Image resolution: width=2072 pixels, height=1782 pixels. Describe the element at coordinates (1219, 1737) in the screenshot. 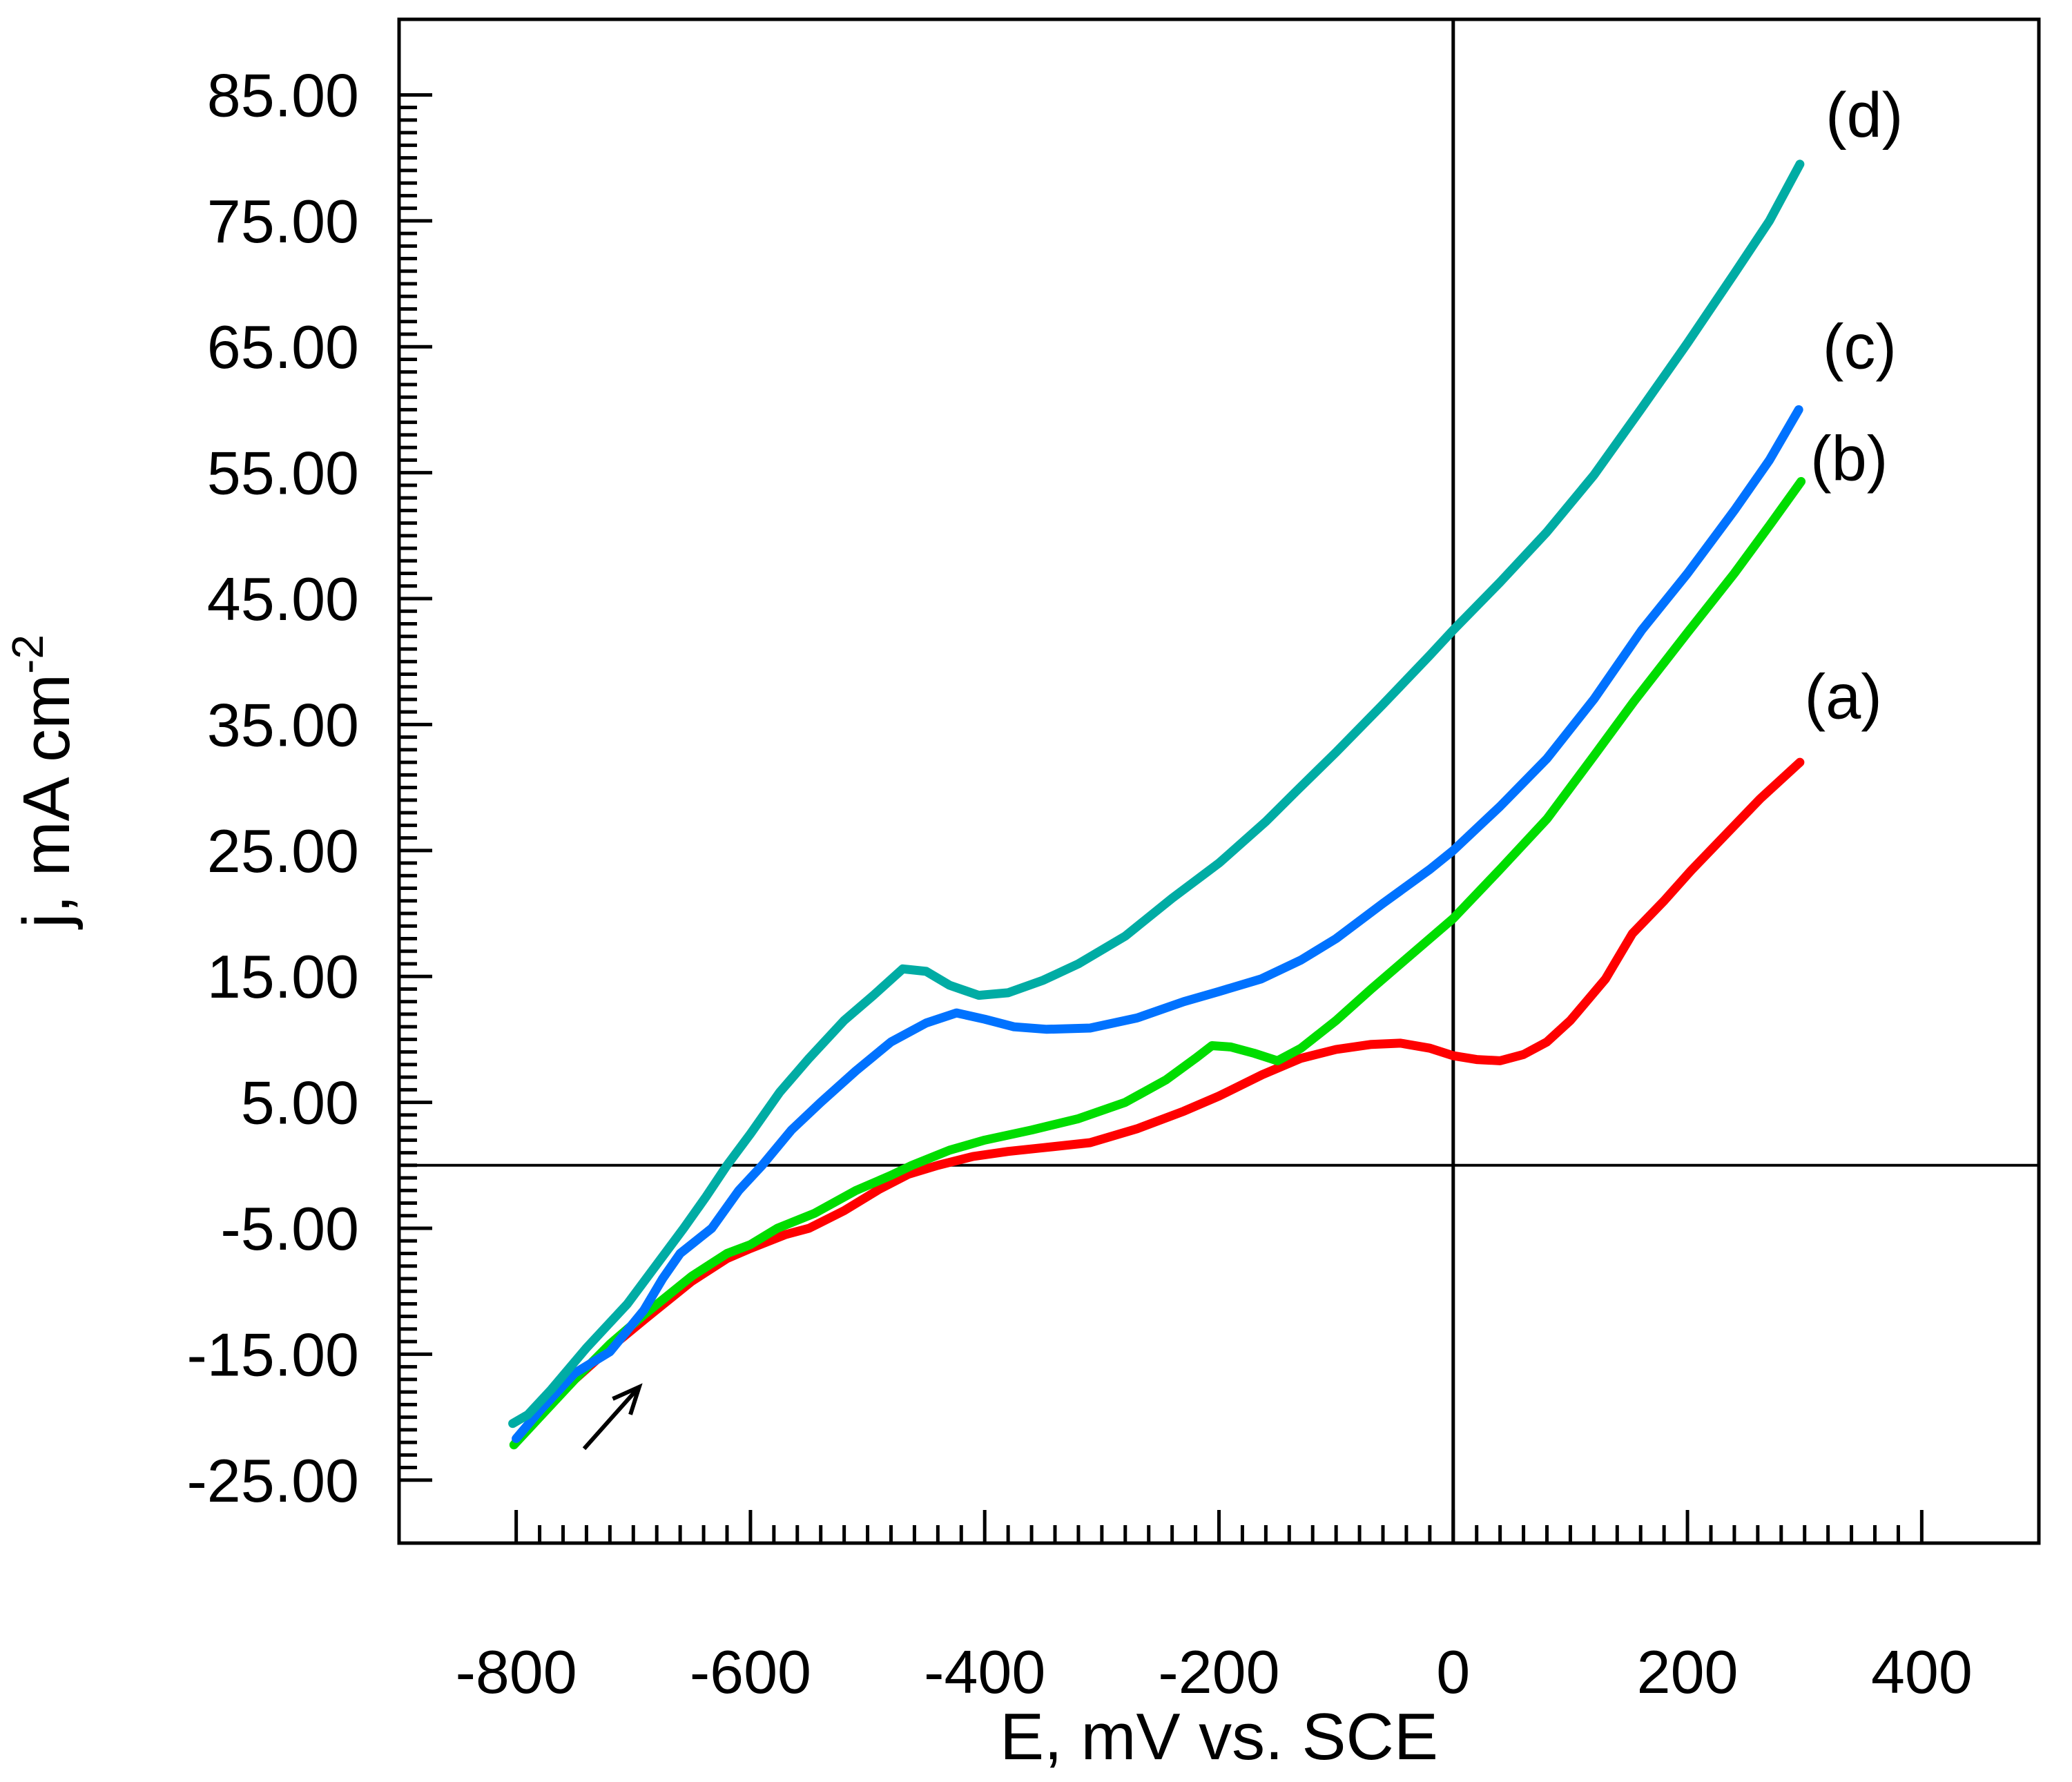

I see `x-axis-title: E, mV vs. SCE` at that location.